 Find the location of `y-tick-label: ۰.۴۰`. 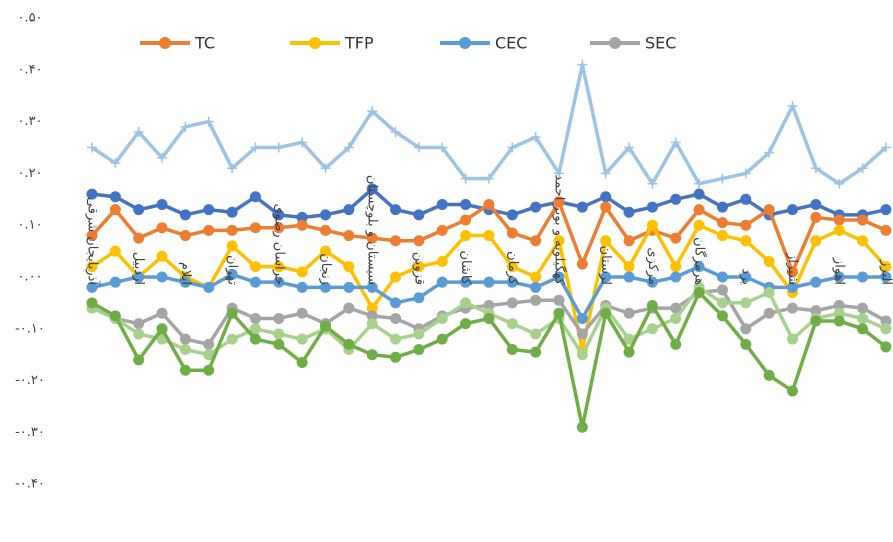

y-tick-label: ۰.۴۰ is located at coordinates (29, 69).